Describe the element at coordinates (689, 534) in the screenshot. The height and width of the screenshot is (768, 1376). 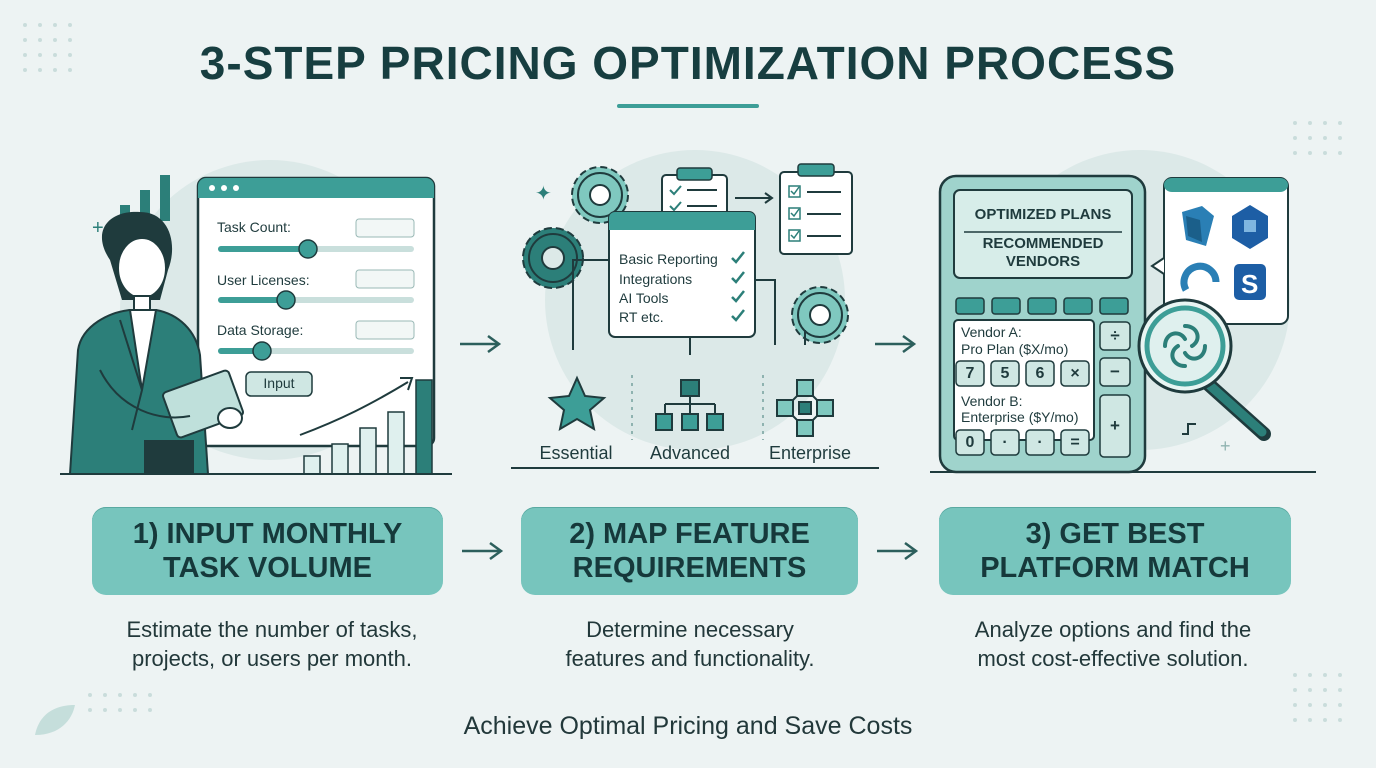
I see `step-2-title-line1: 2) MAP FEATURE` at that location.